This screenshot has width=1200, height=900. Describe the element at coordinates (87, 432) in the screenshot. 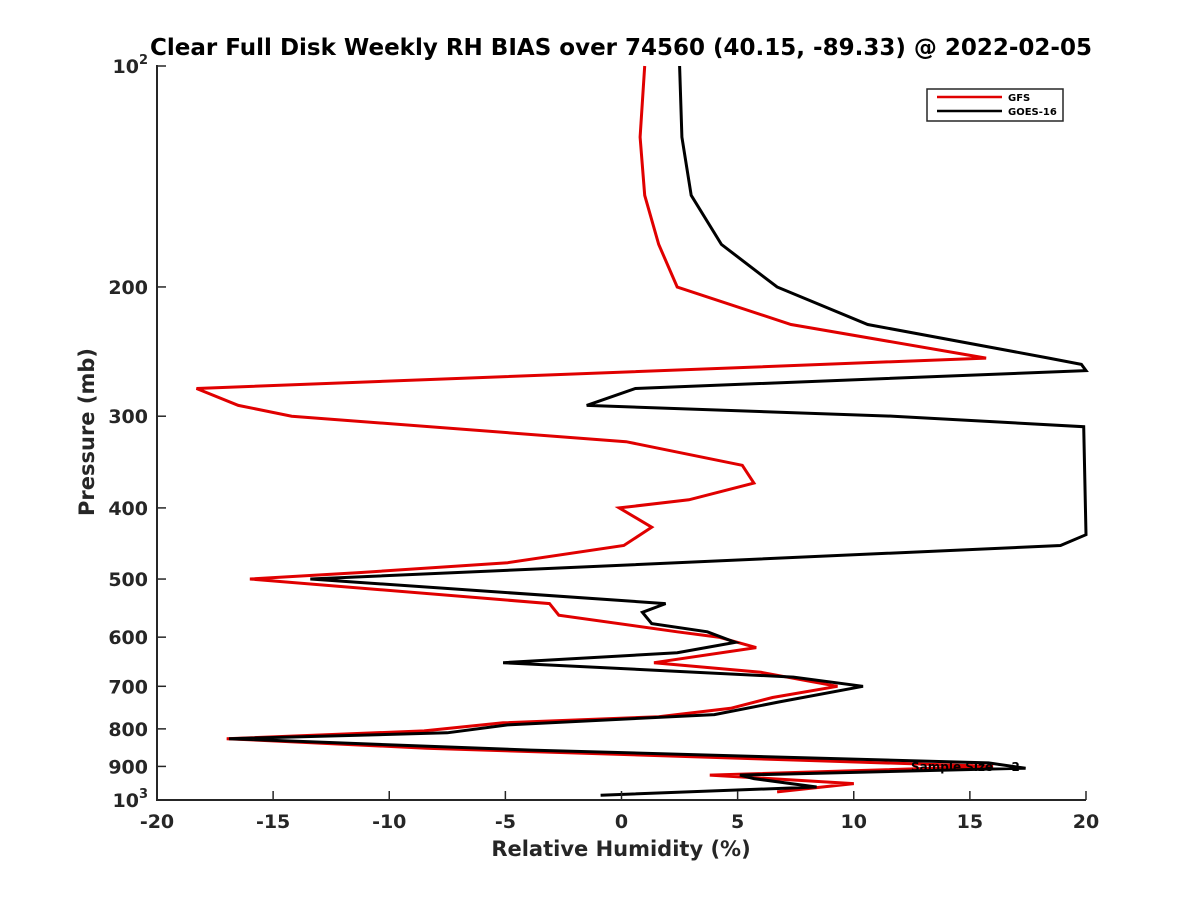

I see `y-axis-label: Pressure (mb)` at that location.